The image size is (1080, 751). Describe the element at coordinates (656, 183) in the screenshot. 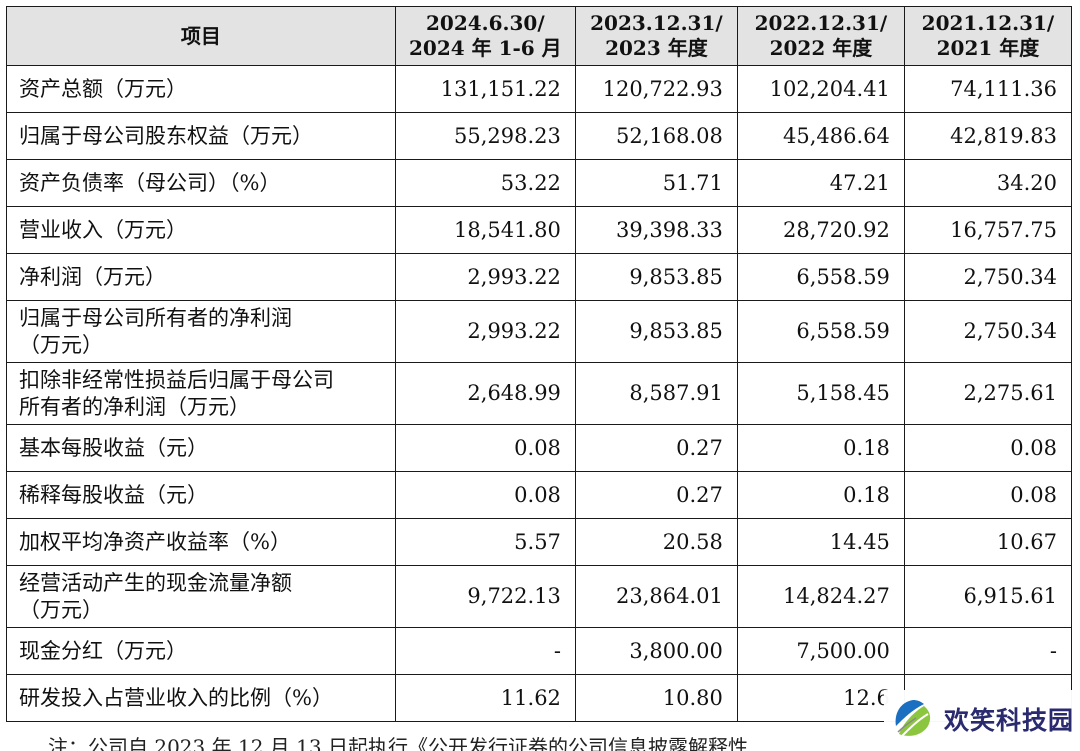

I see `cell-value: 51.71` at that location.